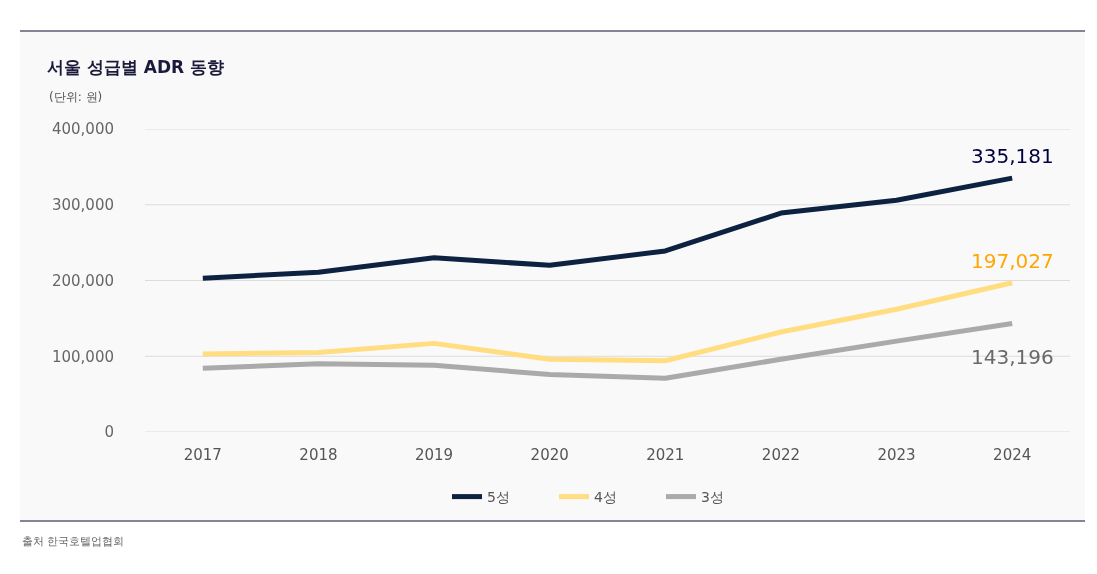 The width and height of the screenshot is (1097, 574). What do you see at coordinates (781, 455) in the screenshot?
I see `x-tick-label: 2022` at bounding box center [781, 455].